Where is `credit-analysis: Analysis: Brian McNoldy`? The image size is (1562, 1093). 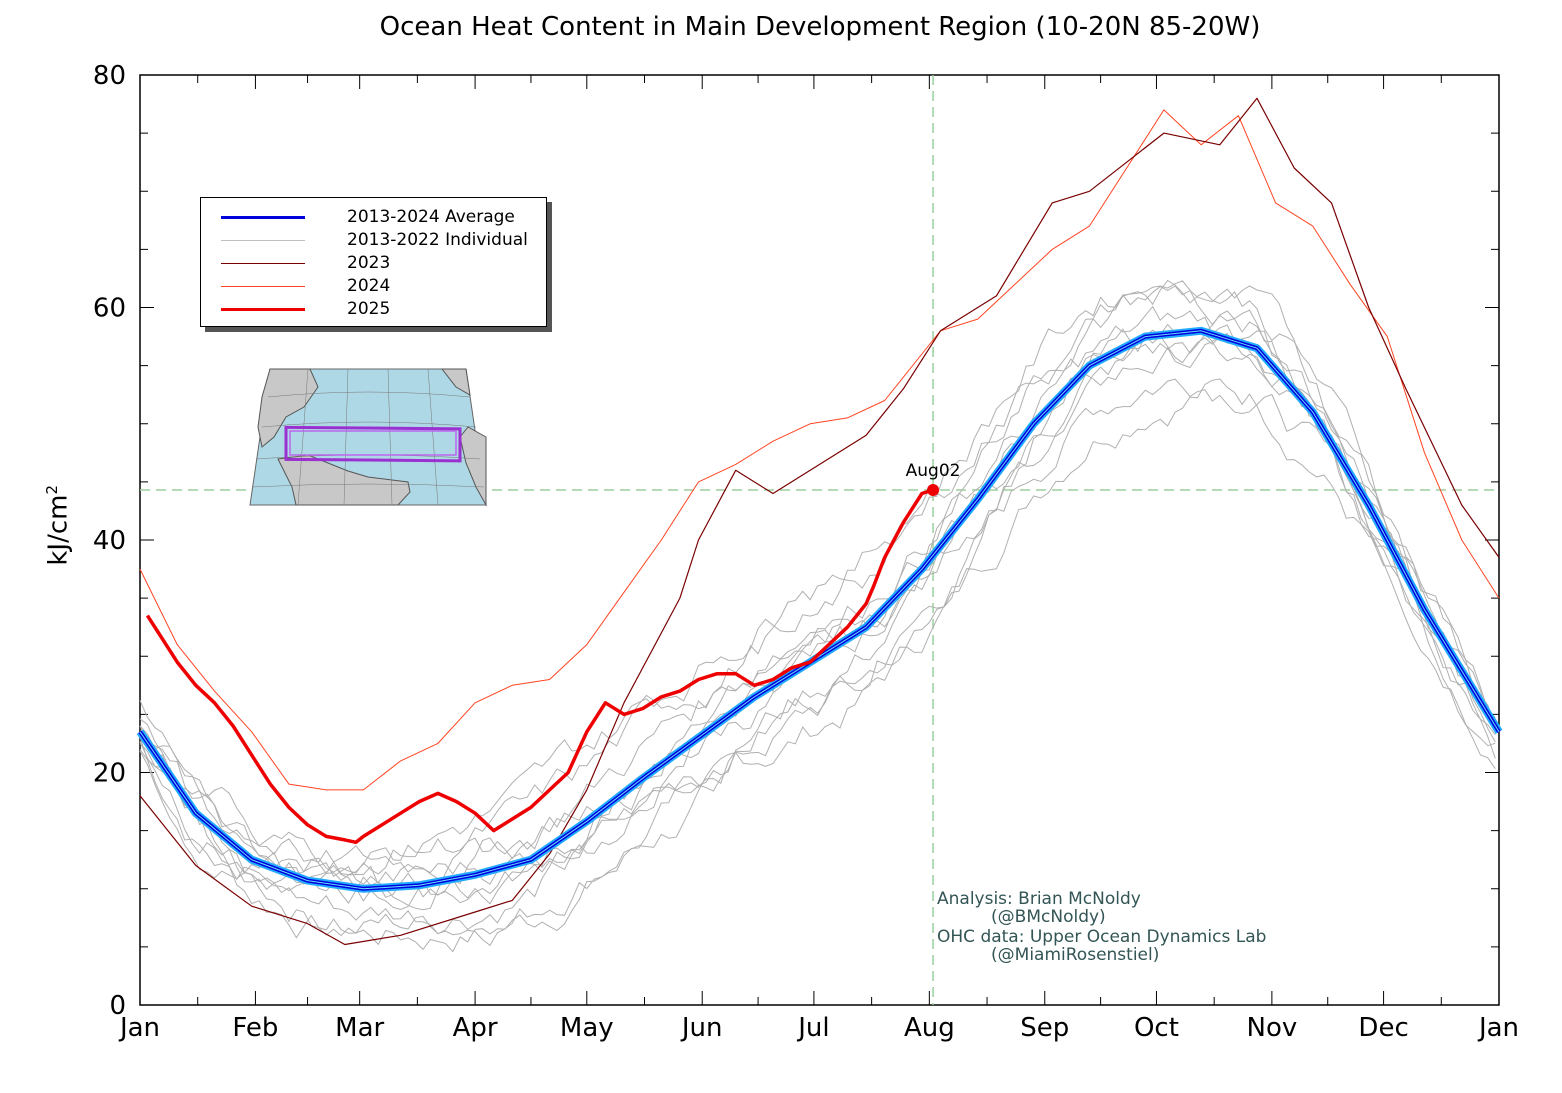
credit-analysis: Analysis: Brian McNoldy is located at coordinates (1039, 899).